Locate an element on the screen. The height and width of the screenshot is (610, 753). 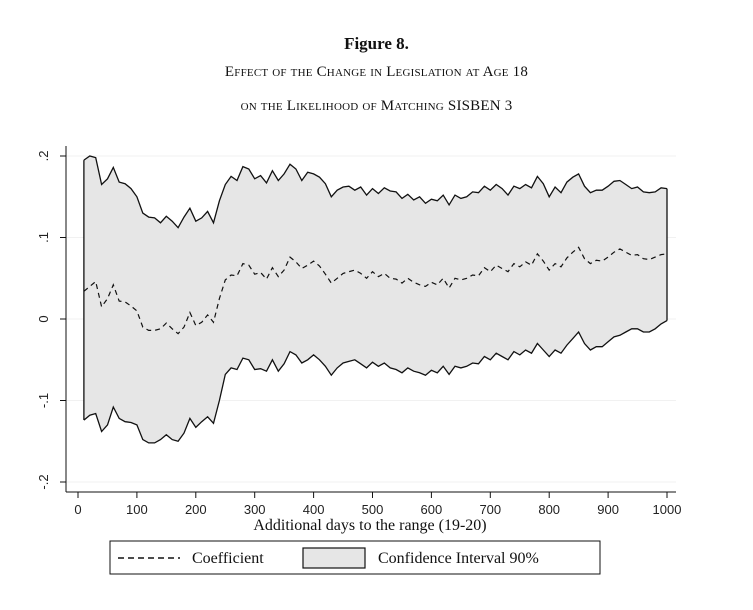
x-tick-label-7: 700 is located at coordinates (490, 509).